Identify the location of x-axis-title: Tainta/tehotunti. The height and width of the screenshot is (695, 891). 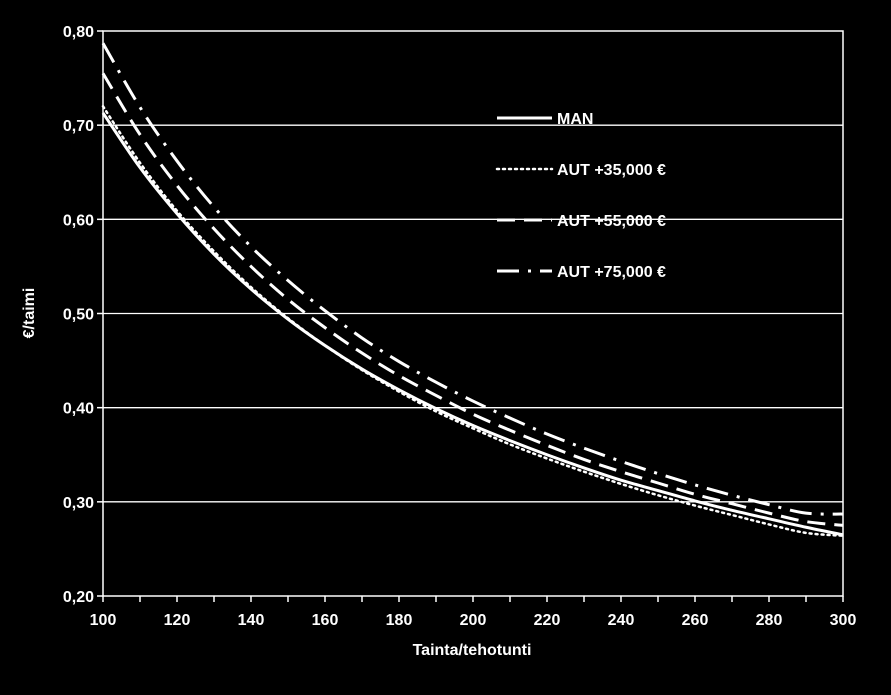
(472, 650).